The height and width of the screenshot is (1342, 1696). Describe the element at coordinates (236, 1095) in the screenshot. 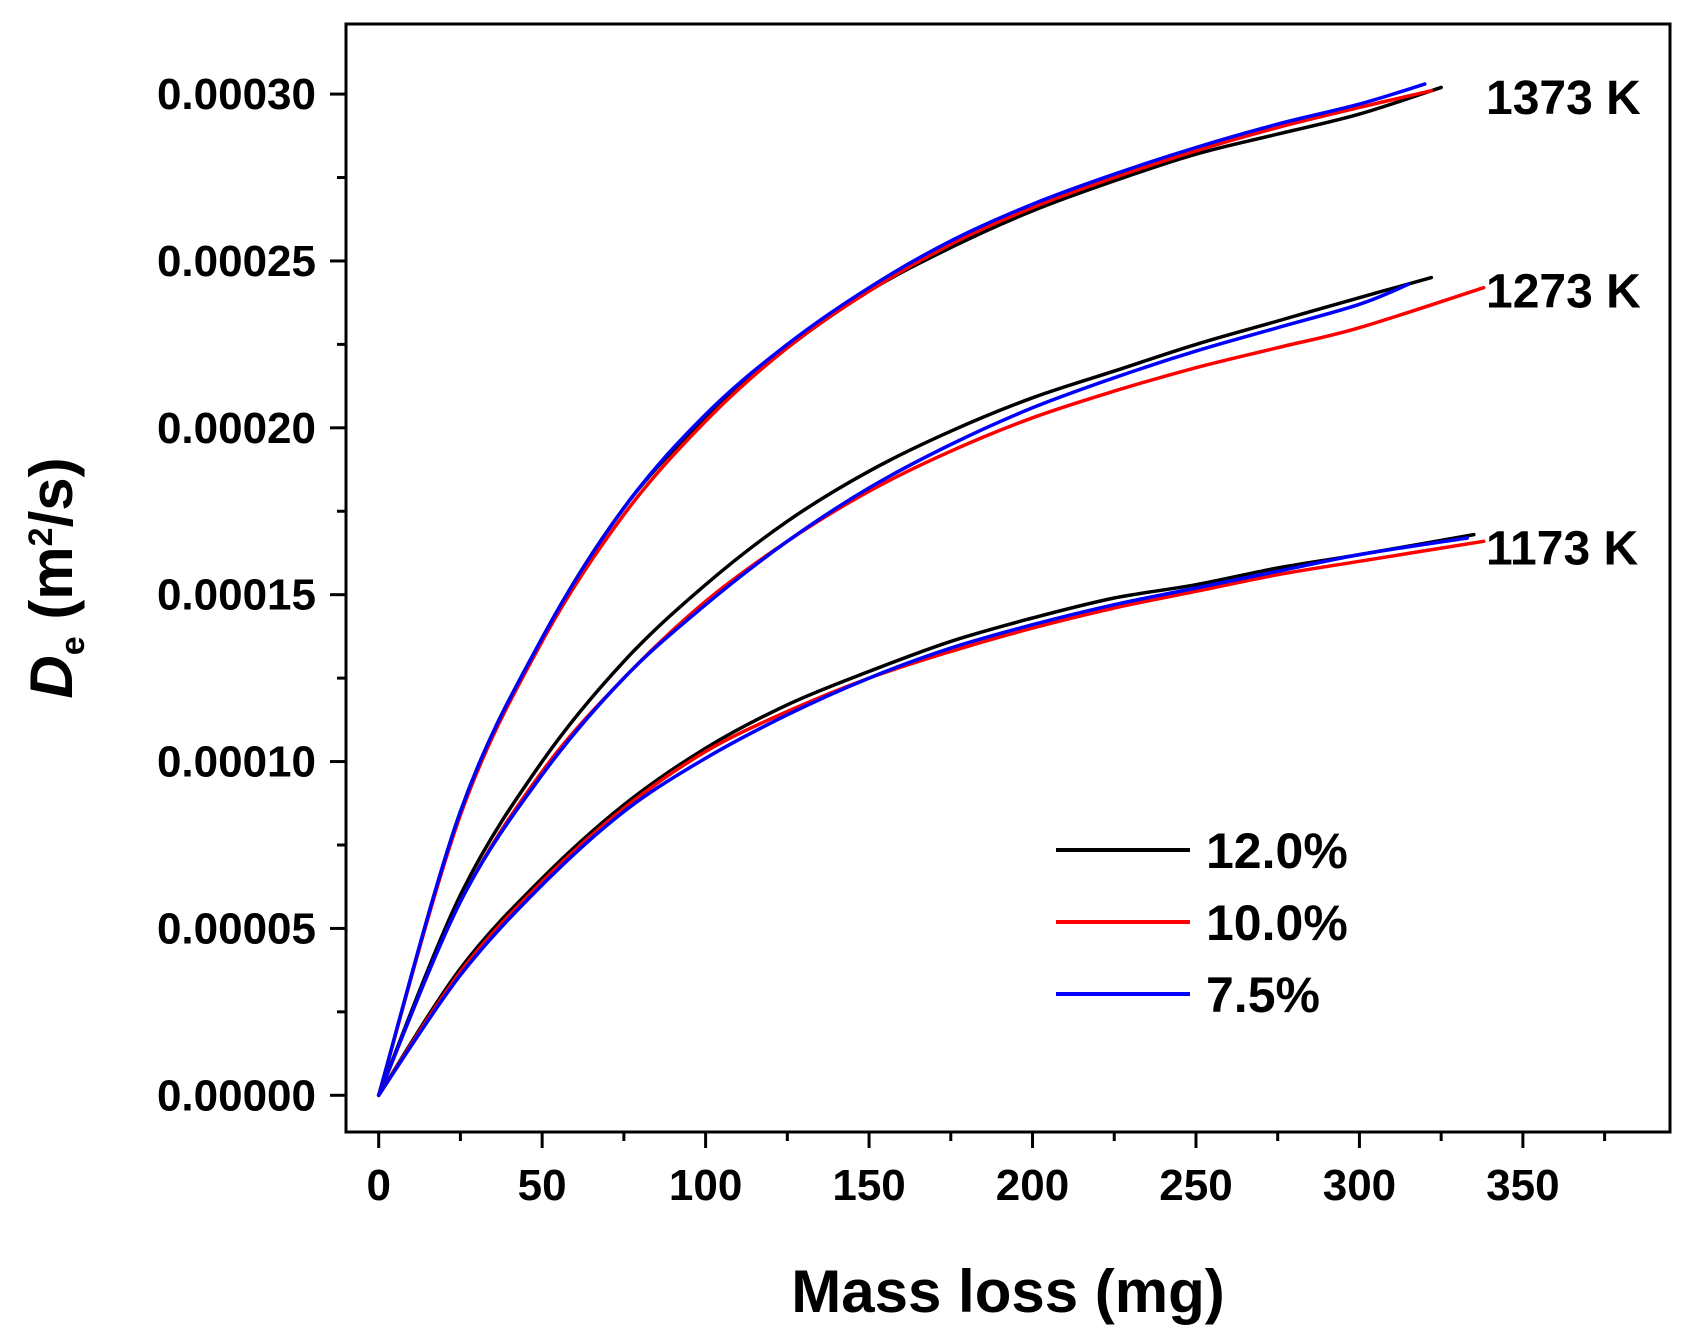

I see `y-tick-label: 0.00000` at that location.